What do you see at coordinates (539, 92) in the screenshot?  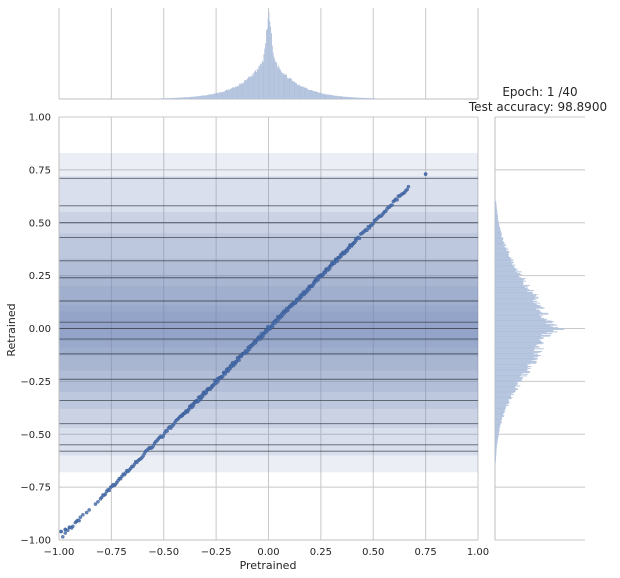 I see `chart-title-epoch: Epoch: 1 /40` at bounding box center [539, 92].